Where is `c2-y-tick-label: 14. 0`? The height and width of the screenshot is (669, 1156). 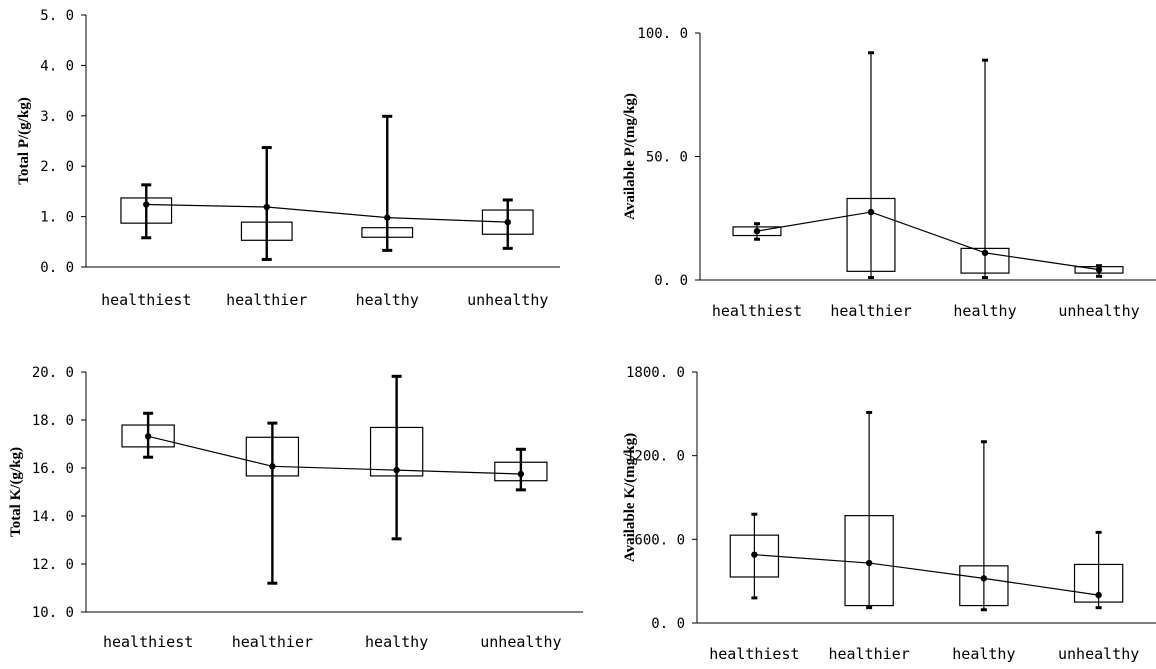
c2-y-tick-label: 14. 0 is located at coordinates (53, 517).